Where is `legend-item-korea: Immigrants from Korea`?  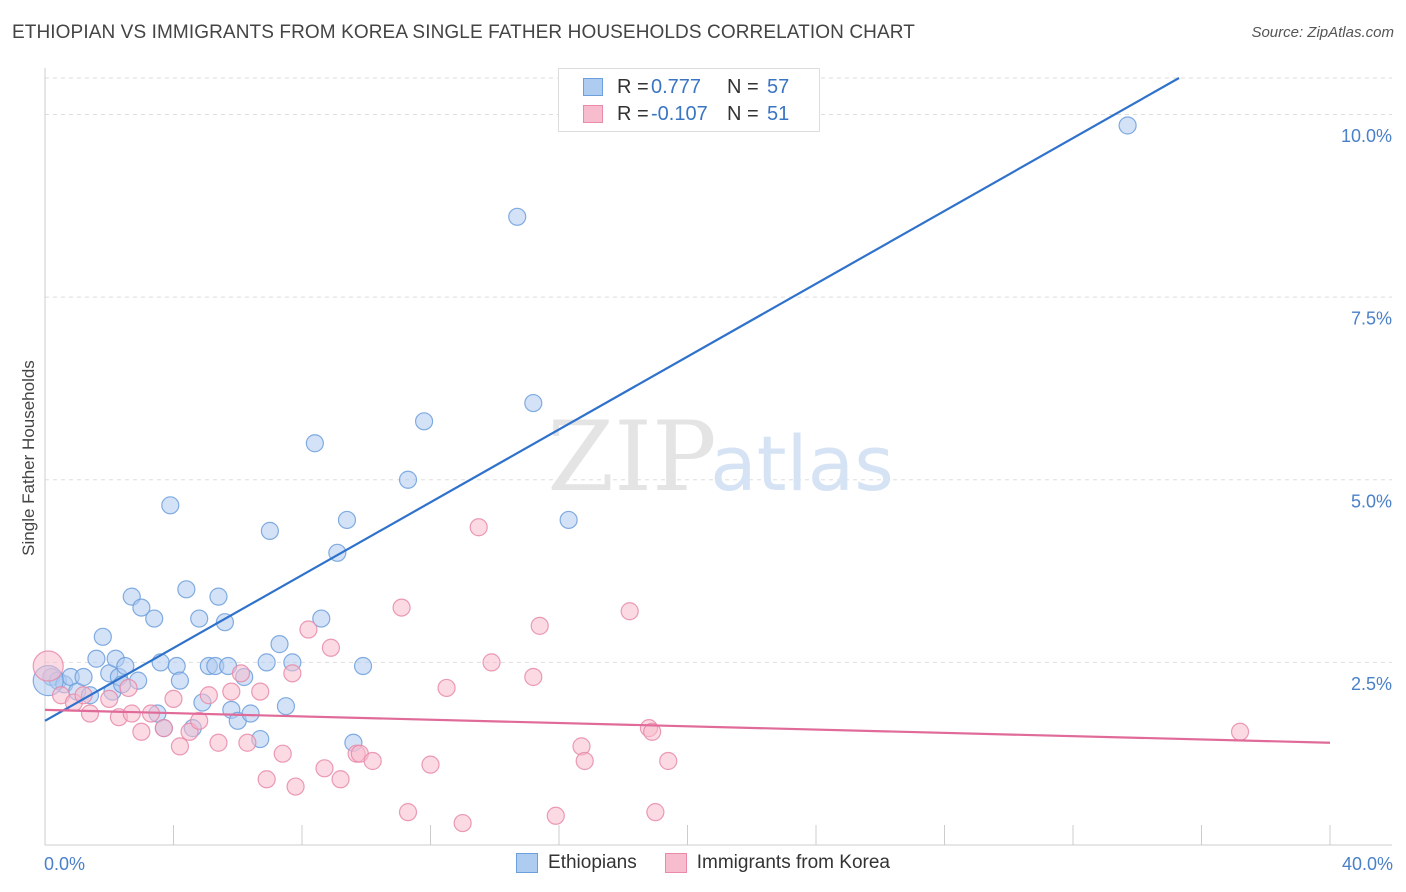
legend-item-korea: Immigrants from Korea is located at coordinates (777, 863).